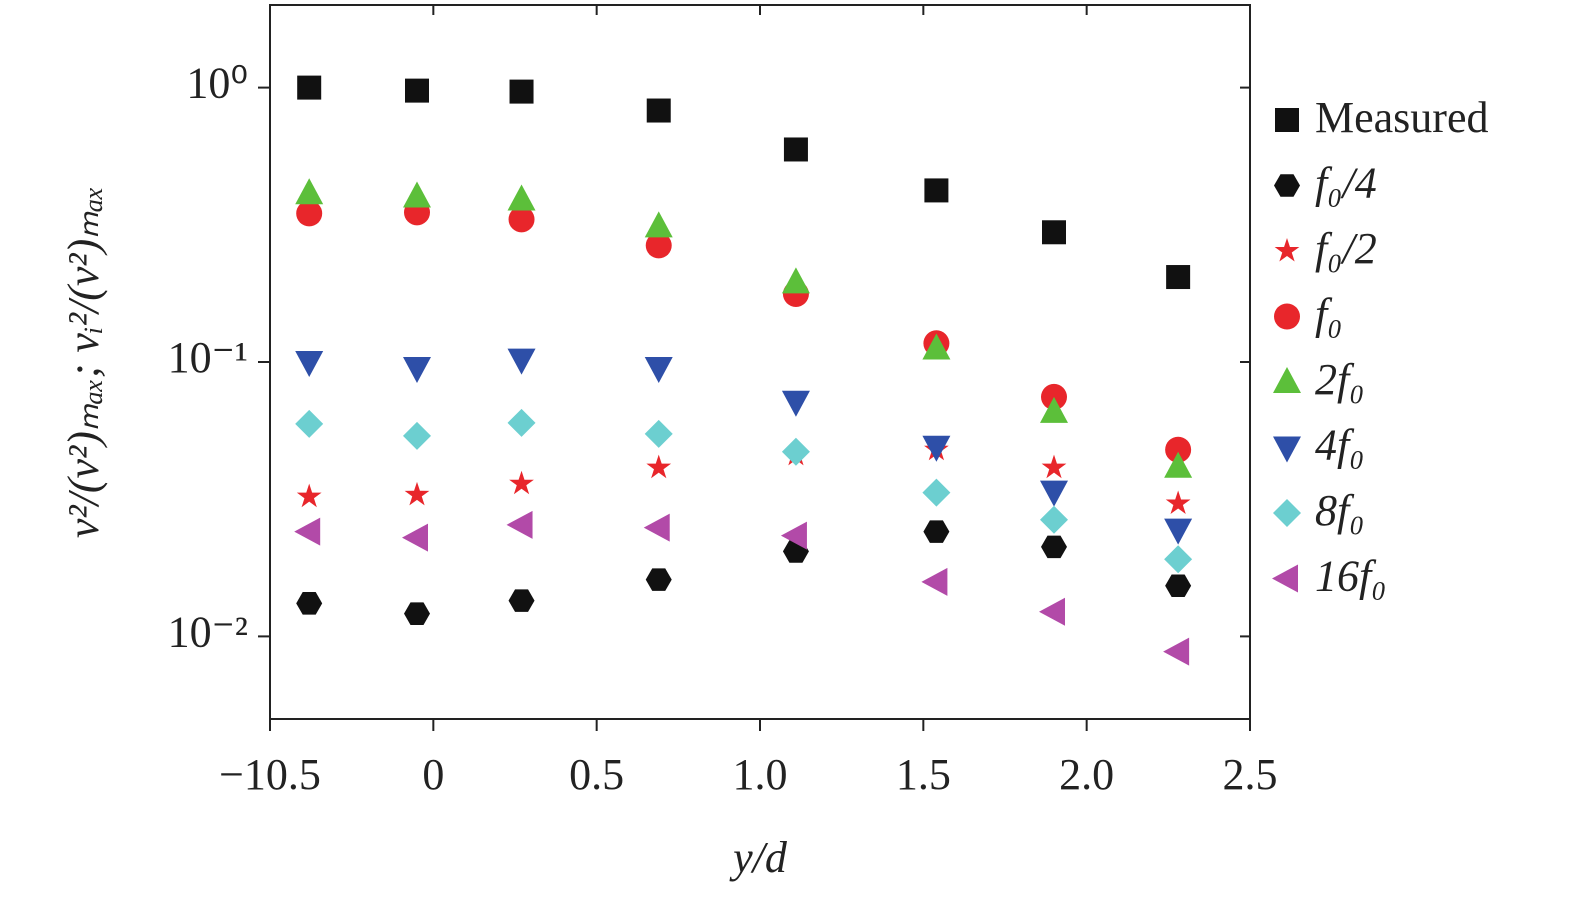 This screenshot has height=909, width=1575. What do you see at coordinates (923, 774) in the screenshot?
I see `x-tick-label: 1.5` at bounding box center [923, 774].